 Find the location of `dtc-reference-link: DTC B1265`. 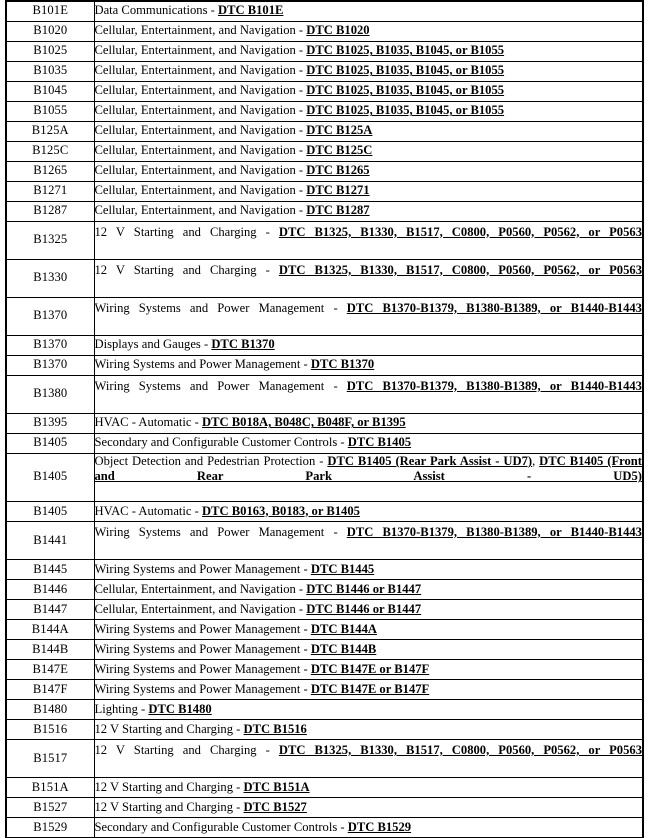

dtc-reference-link: DTC B1265 is located at coordinates (338, 170).